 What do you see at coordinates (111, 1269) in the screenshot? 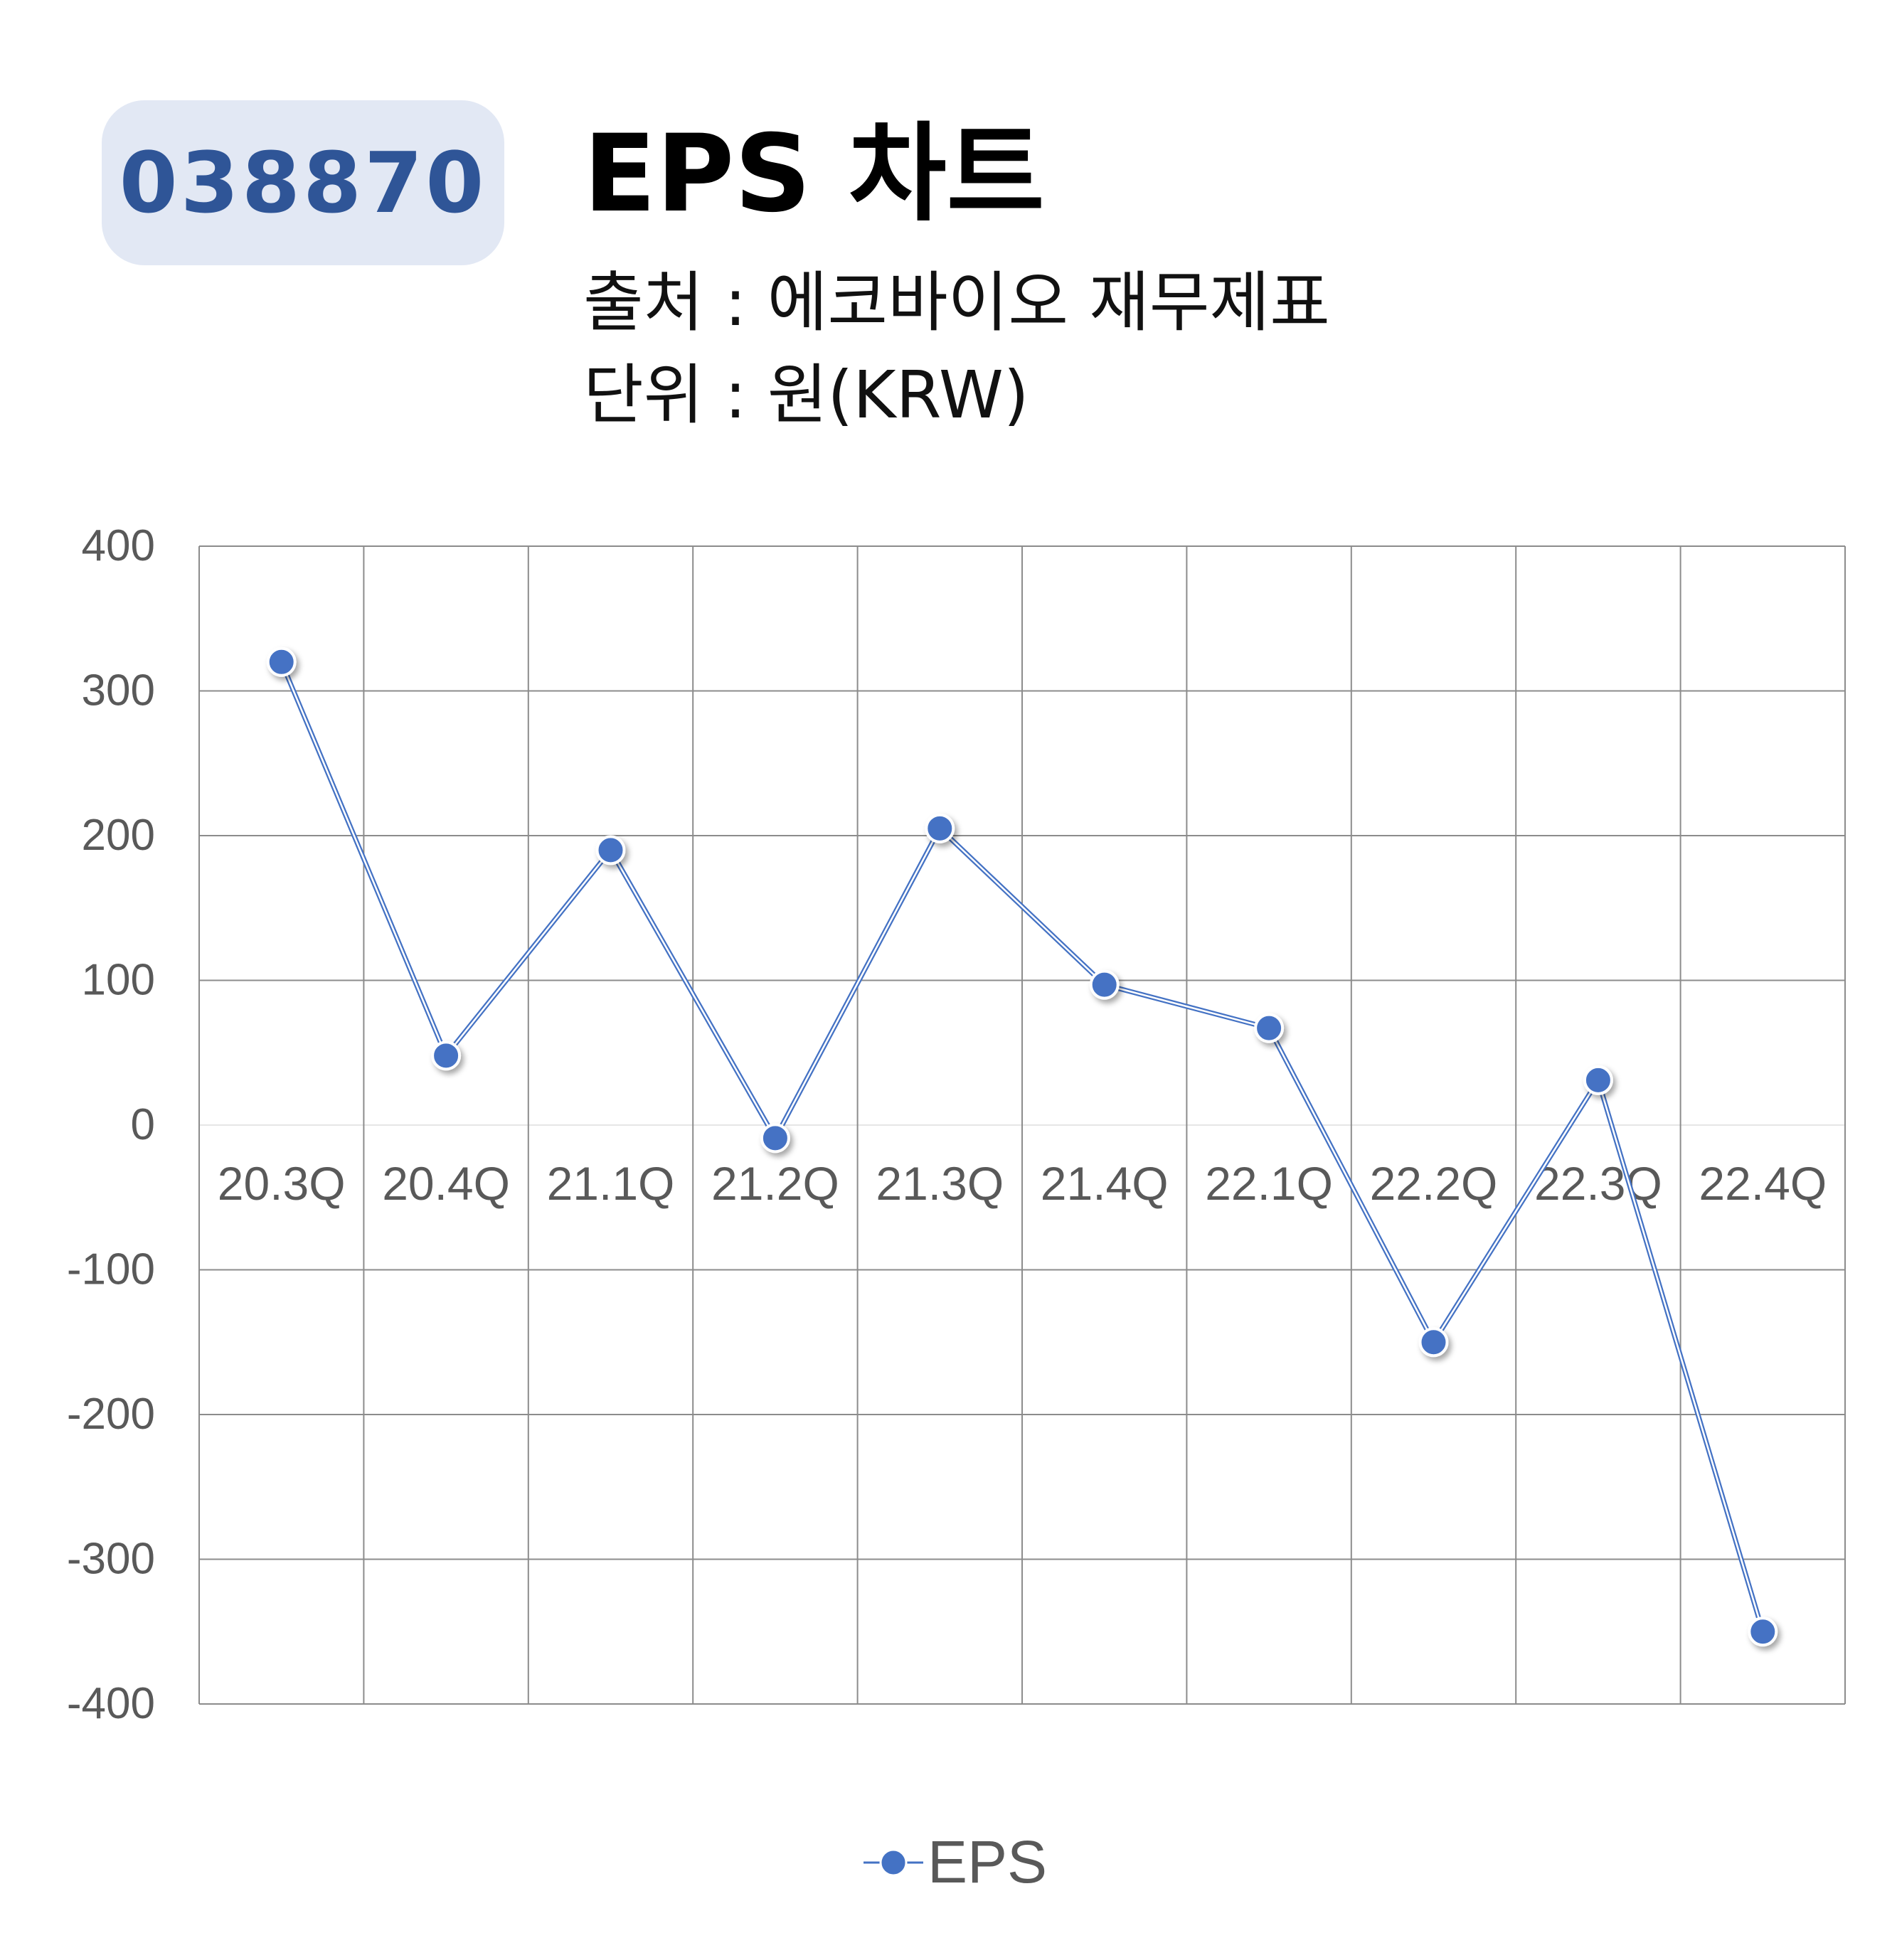
I see `y-tick-label: -100` at bounding box center [111, 1269].